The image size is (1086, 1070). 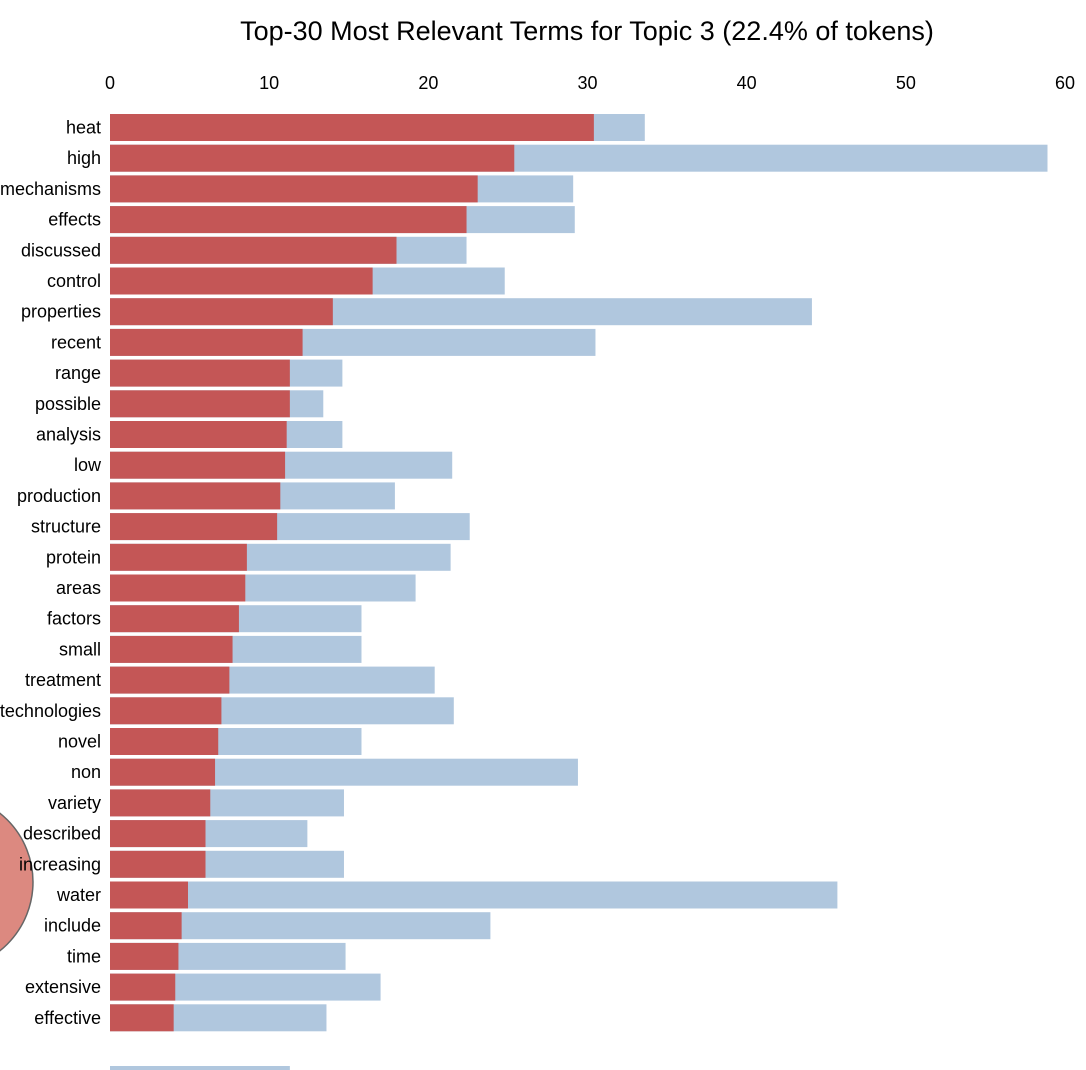 What do you see at coordinates (76, 342) in the screenshot?
I see `term-label-recent: recent` at bounding box center [76, 342].